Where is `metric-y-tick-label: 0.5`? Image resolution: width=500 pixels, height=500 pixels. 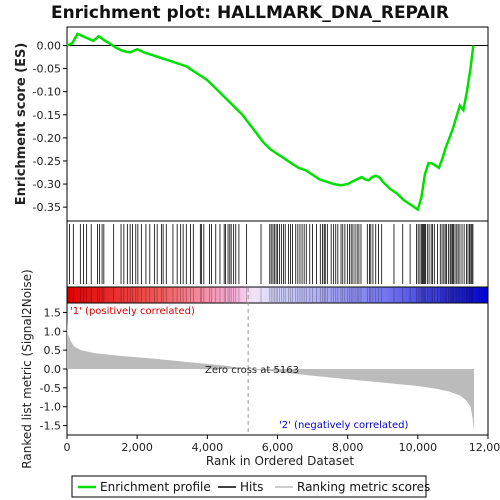
metric-y-tick-label: 0.5 is located at coordinates (53, 350).